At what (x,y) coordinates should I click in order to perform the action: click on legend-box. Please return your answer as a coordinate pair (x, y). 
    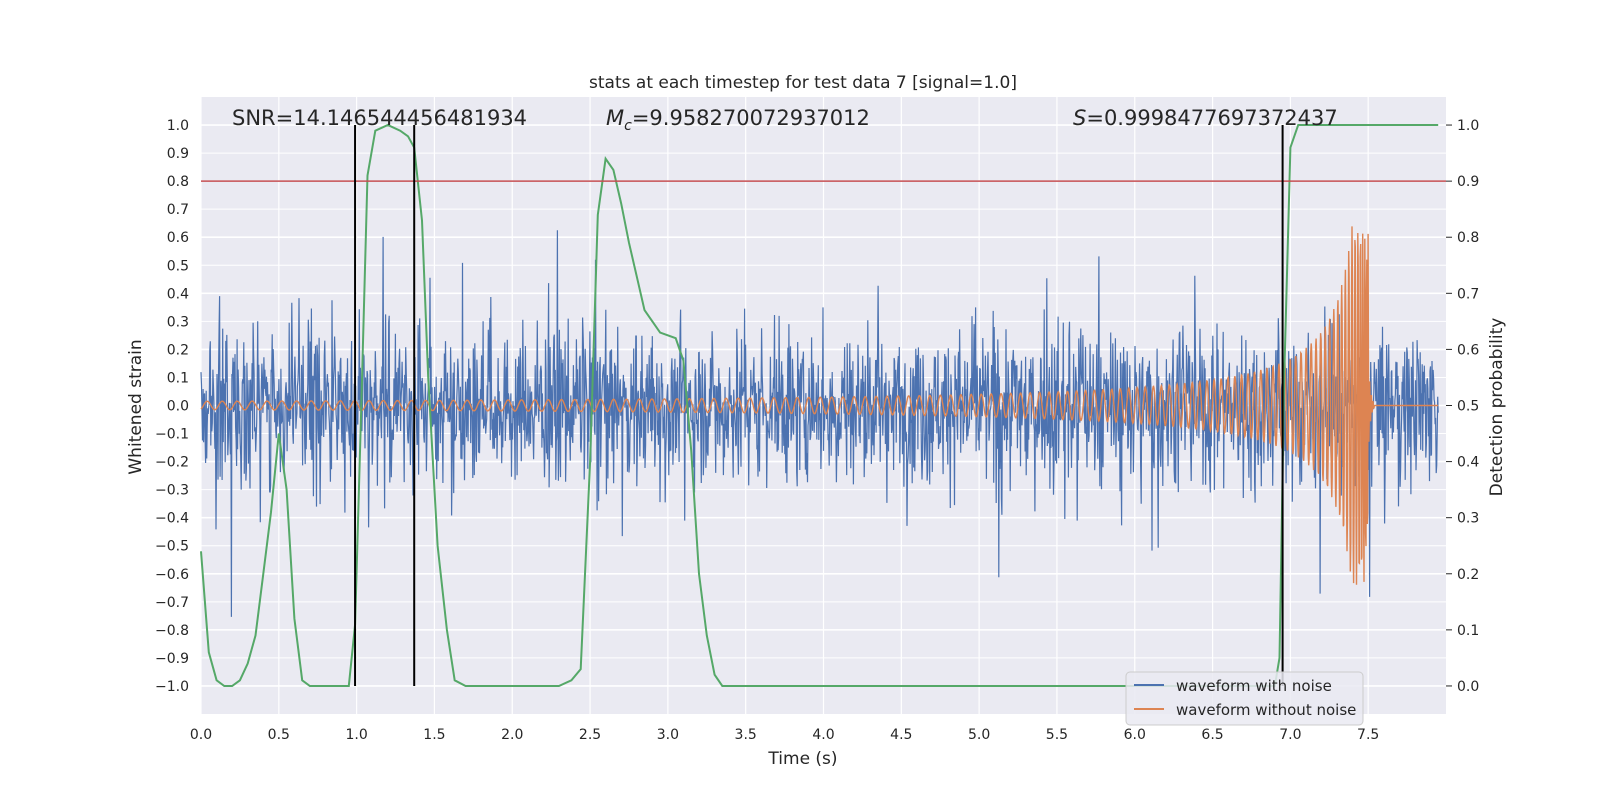
    Looking at the image, I should click on (1244, 698).